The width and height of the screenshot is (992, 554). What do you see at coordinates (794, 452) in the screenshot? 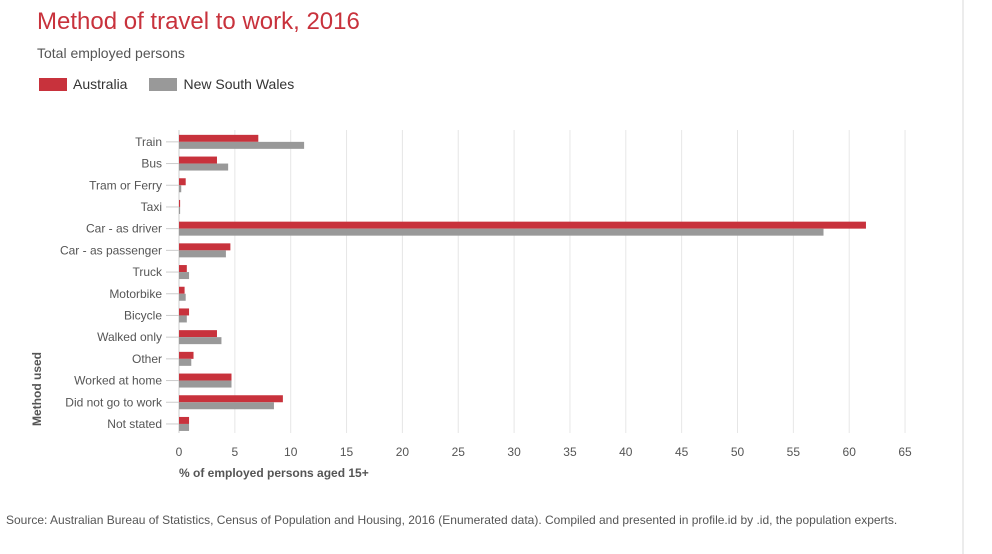
I see `x-tick-label: 55` at bounding box center [794, 452].